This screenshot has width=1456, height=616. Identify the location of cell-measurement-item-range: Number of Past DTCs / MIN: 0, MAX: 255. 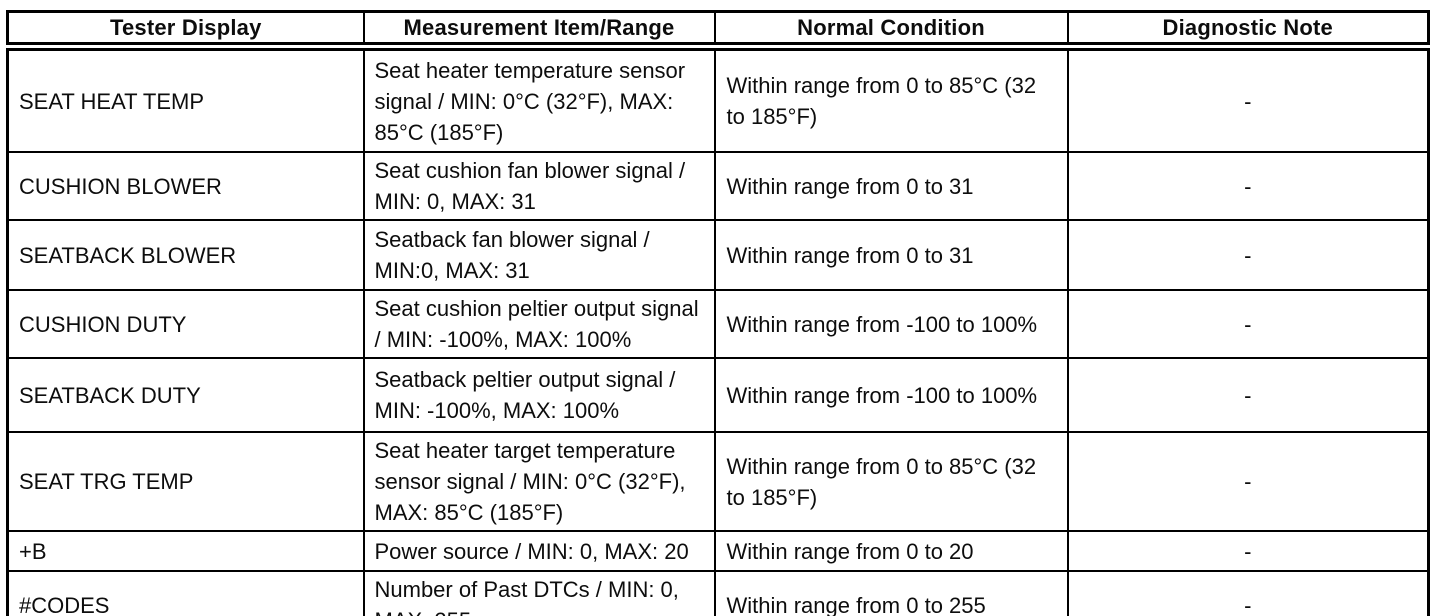
(539, 593).